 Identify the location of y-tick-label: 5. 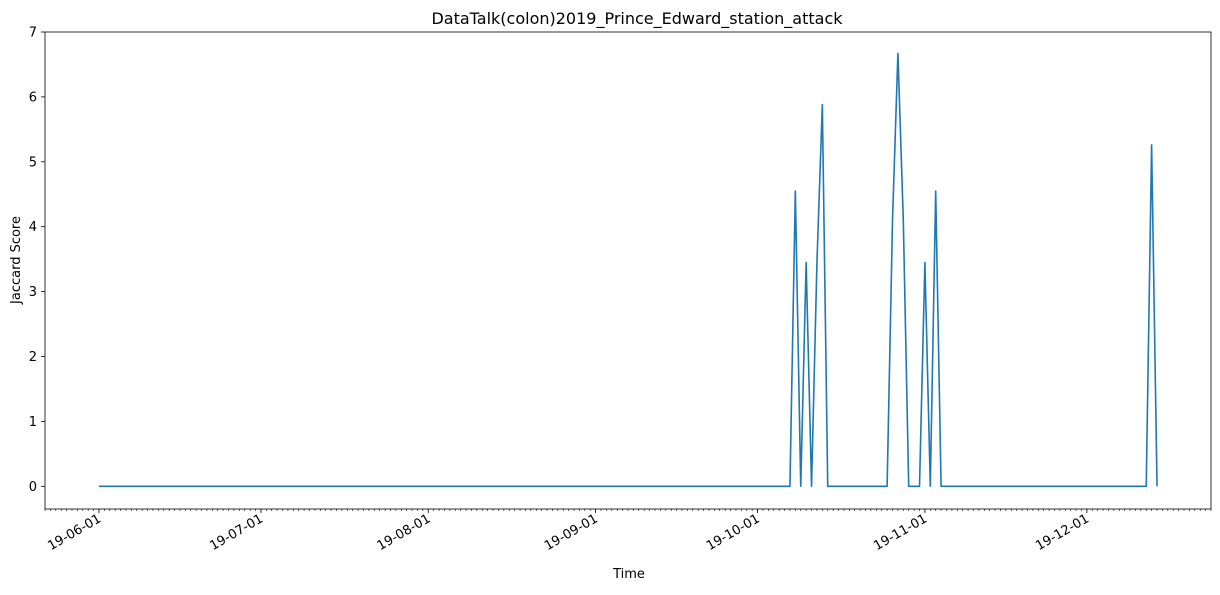
(33, 162).